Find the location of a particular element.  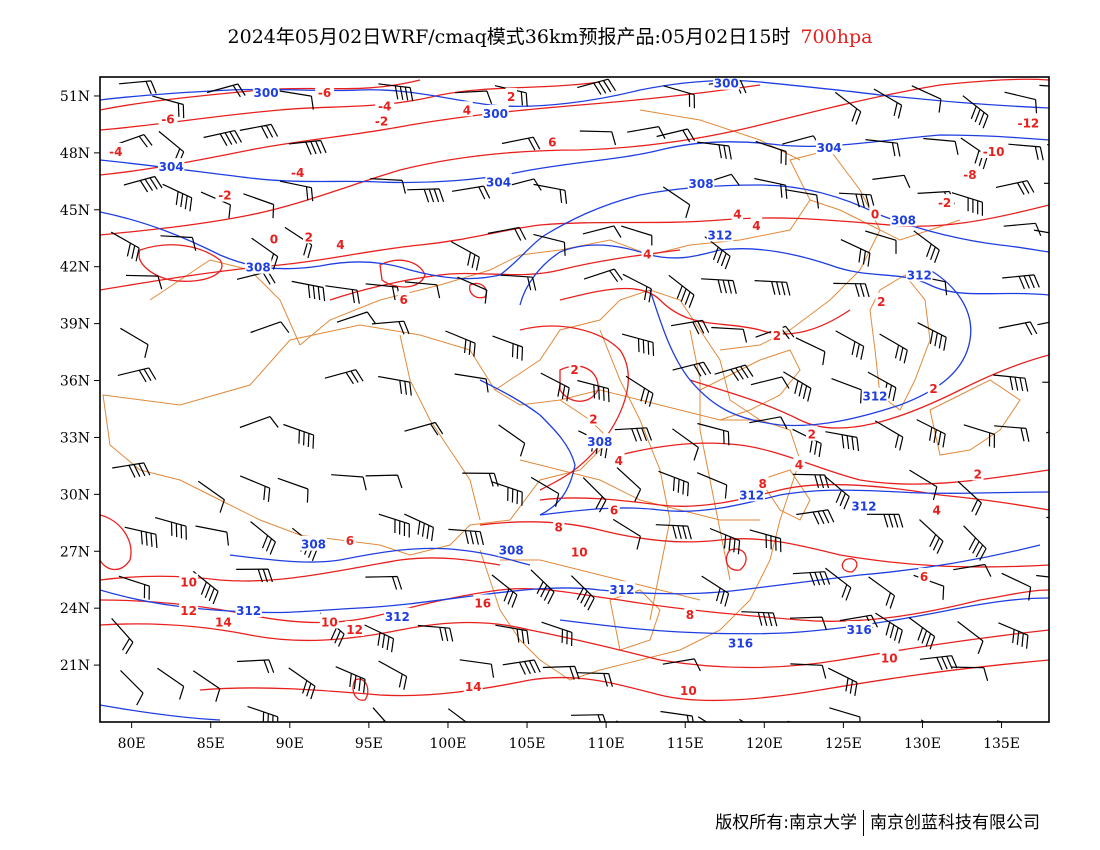

lat-tick-label: 39N is located at coordinates (75, 325).